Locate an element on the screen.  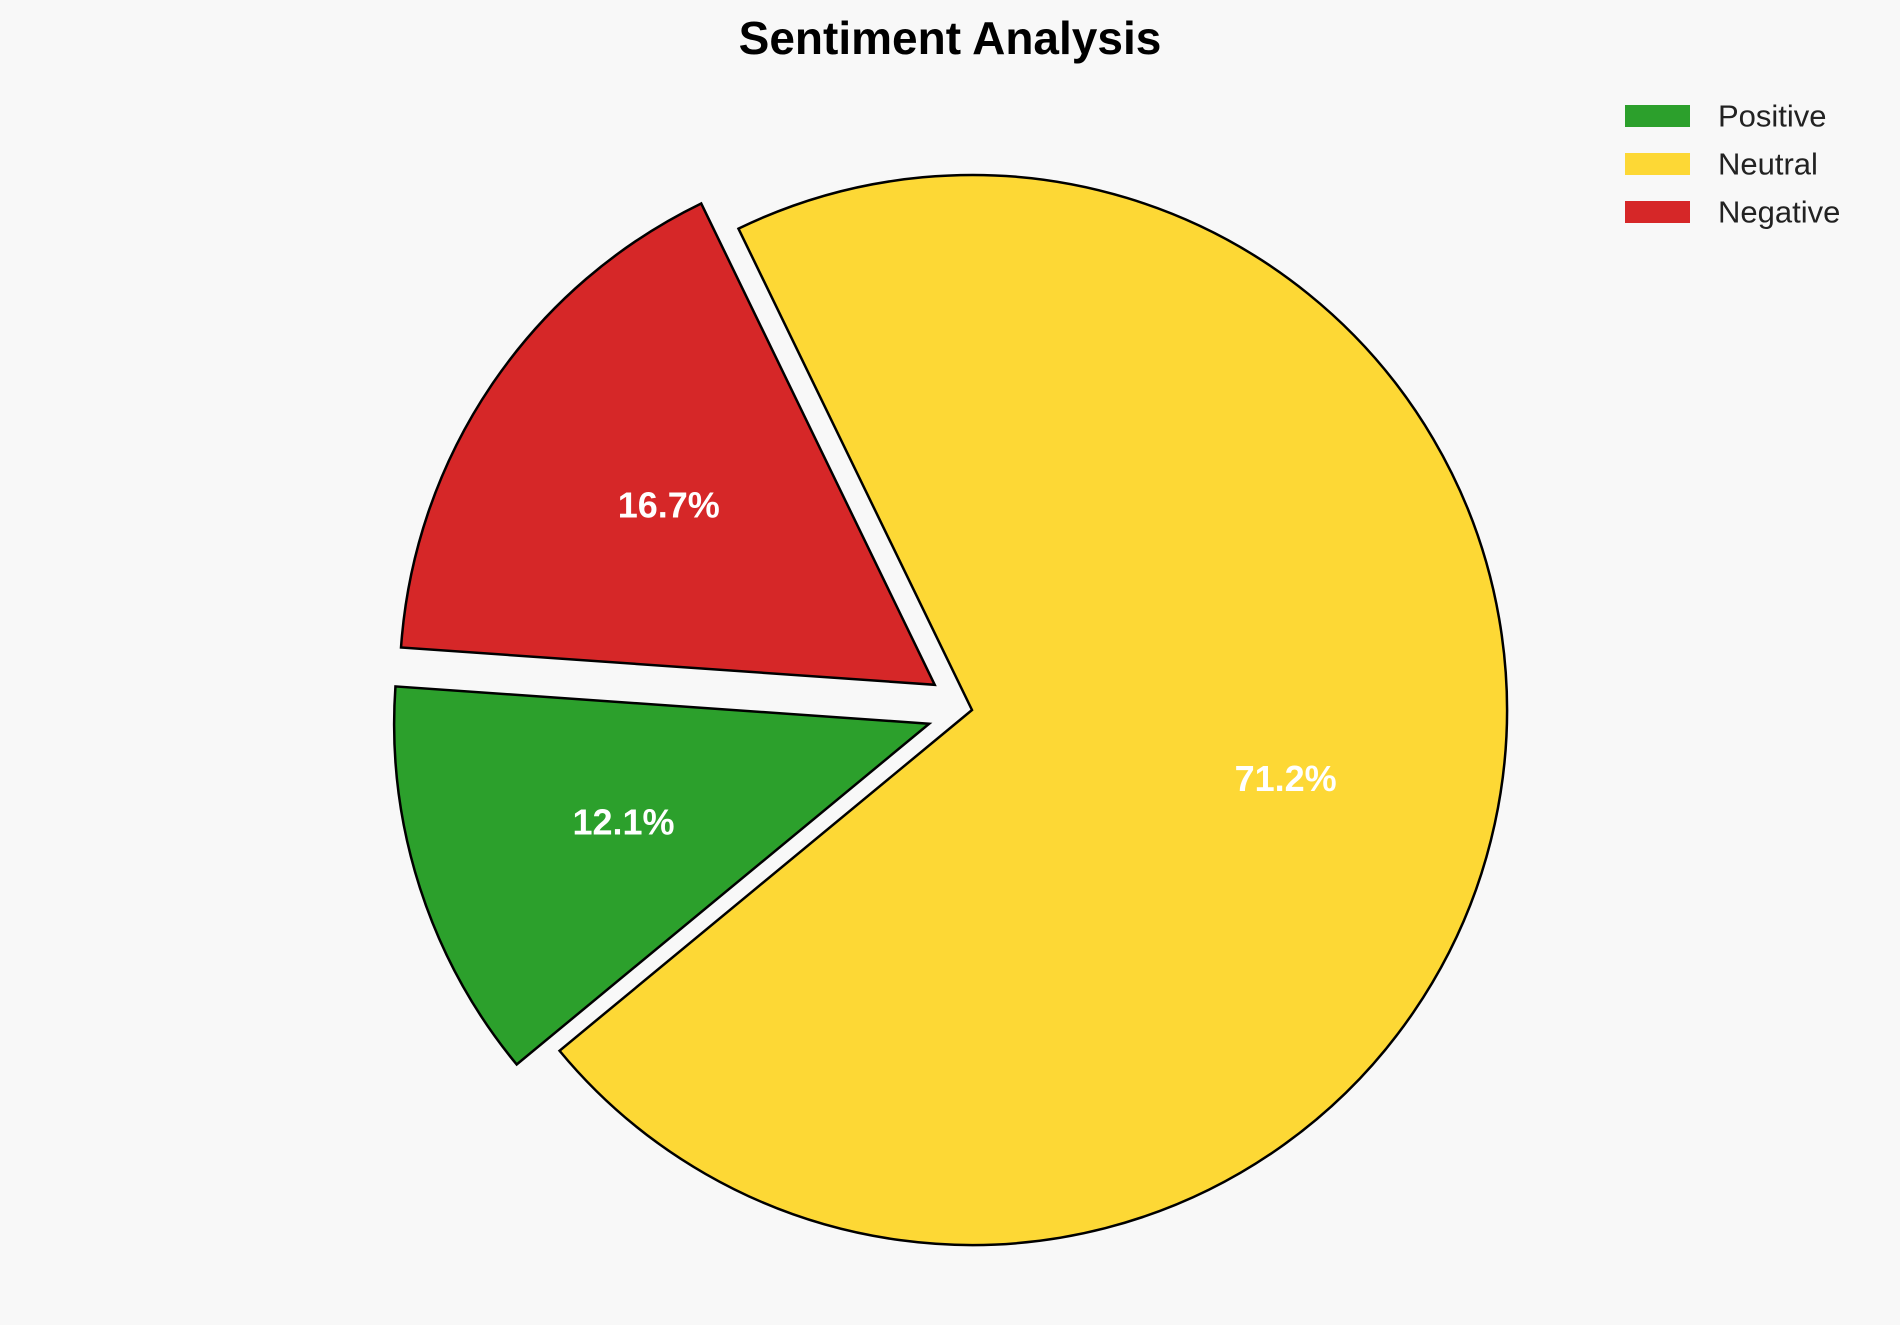
legend-swatch-positive is located at coordinates (1657, 116).